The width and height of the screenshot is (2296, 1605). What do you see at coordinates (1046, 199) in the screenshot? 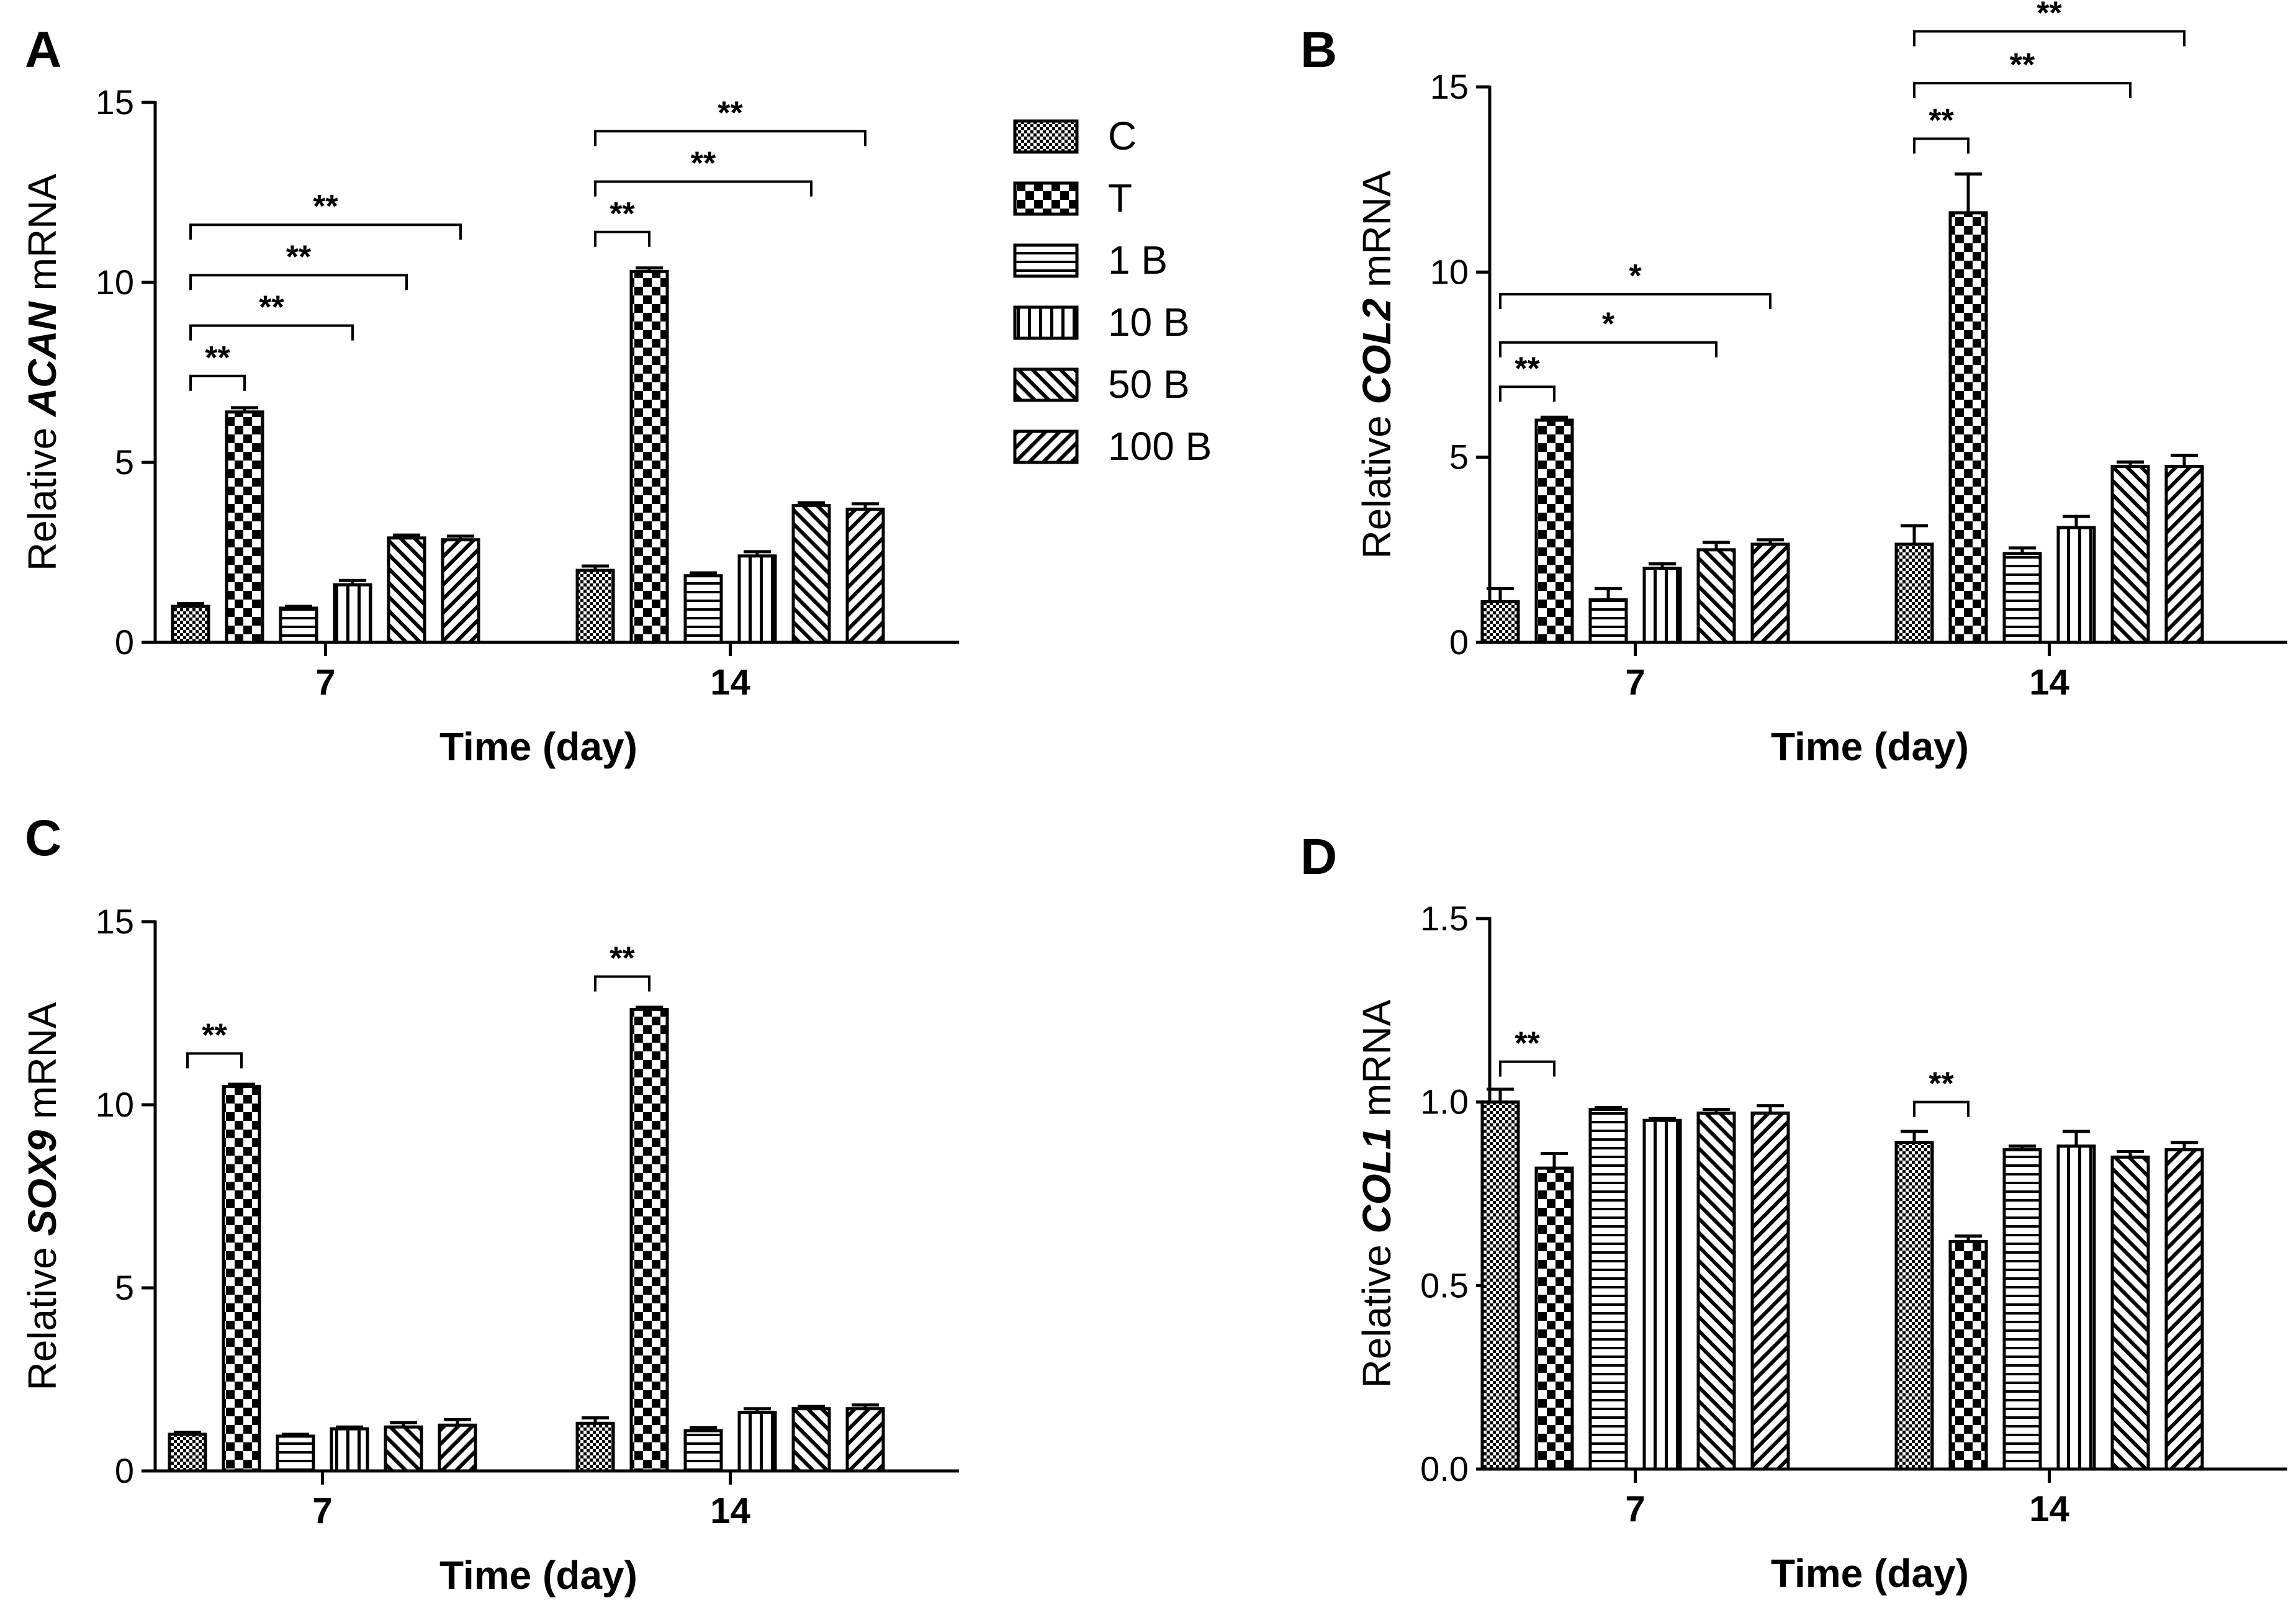
I see `legend-swatch-coarse-check` at bounding box center [1046, 199].